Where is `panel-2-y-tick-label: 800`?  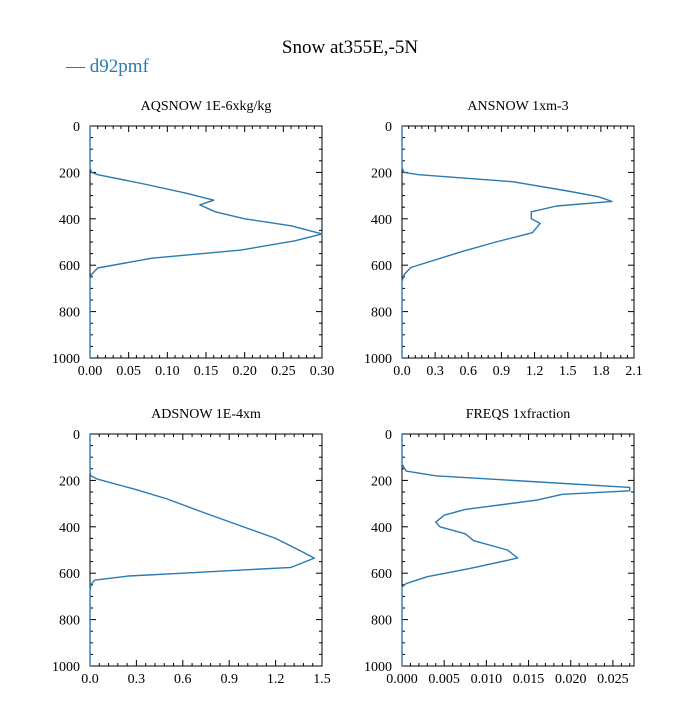
panel-2-y-tick-label: 800 is located at coordinates (381, 313).